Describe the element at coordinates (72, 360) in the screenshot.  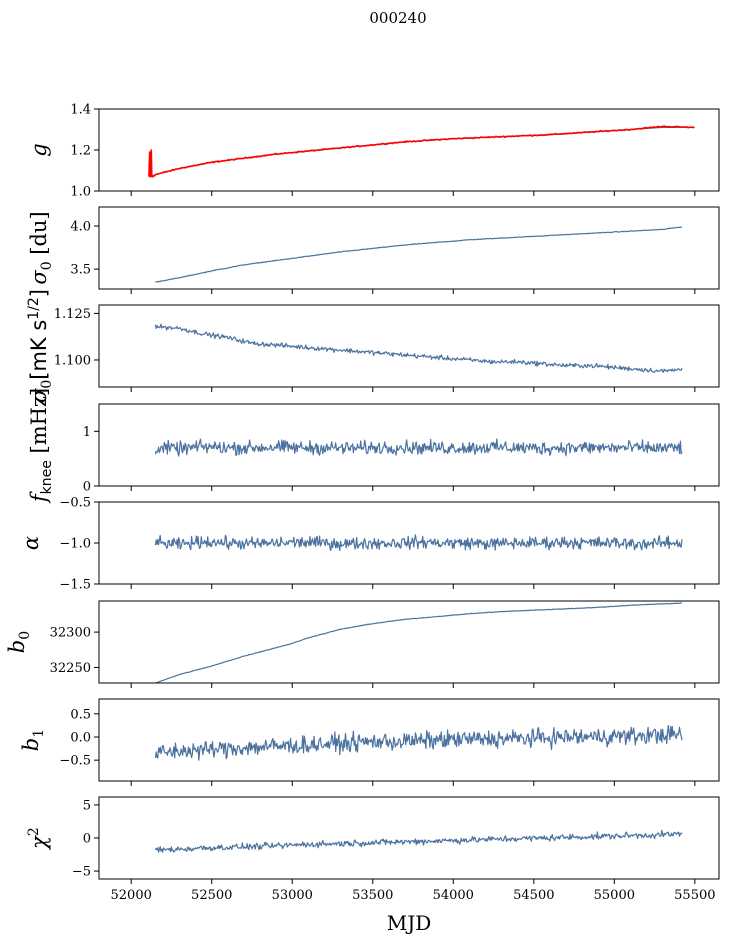
I see `y-tick-label: 1.100` at that location.